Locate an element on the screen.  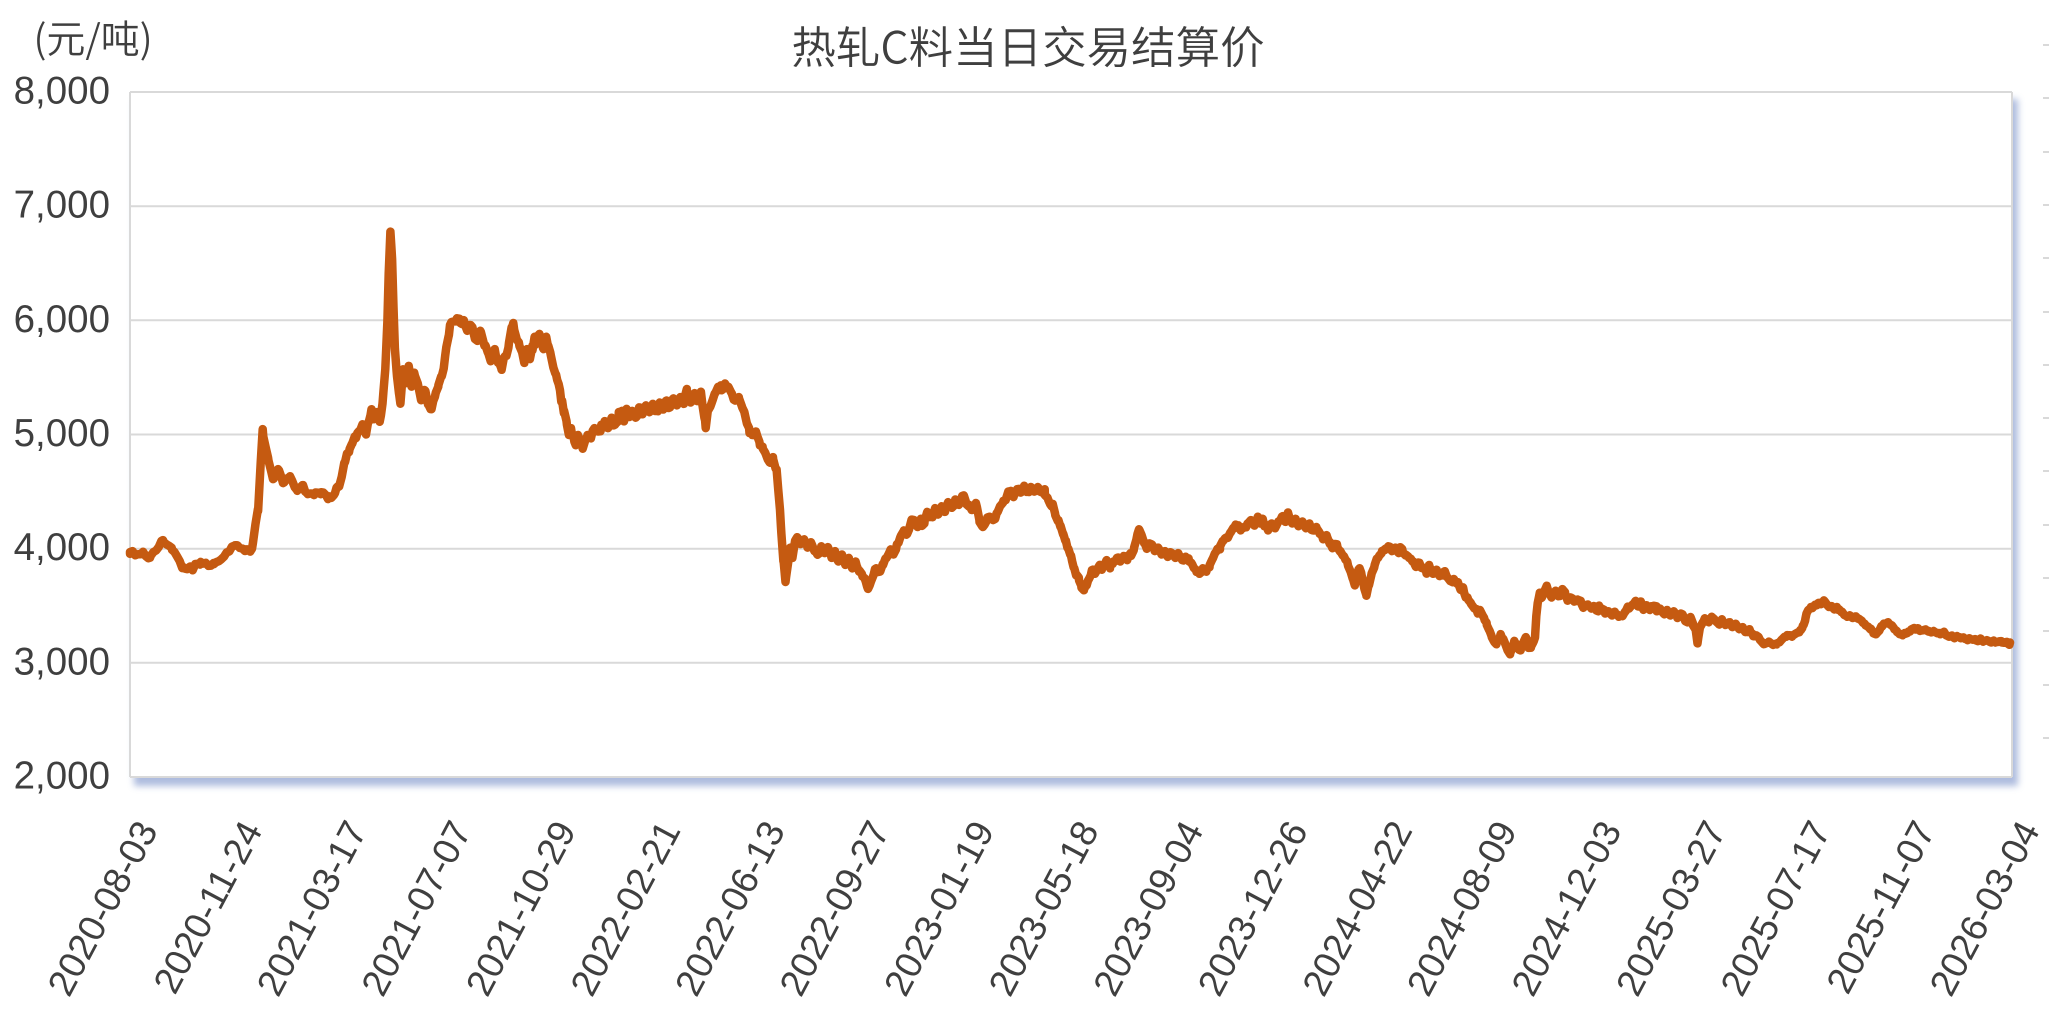
svg-text: 5,000 is located at coordinates (62, 433).